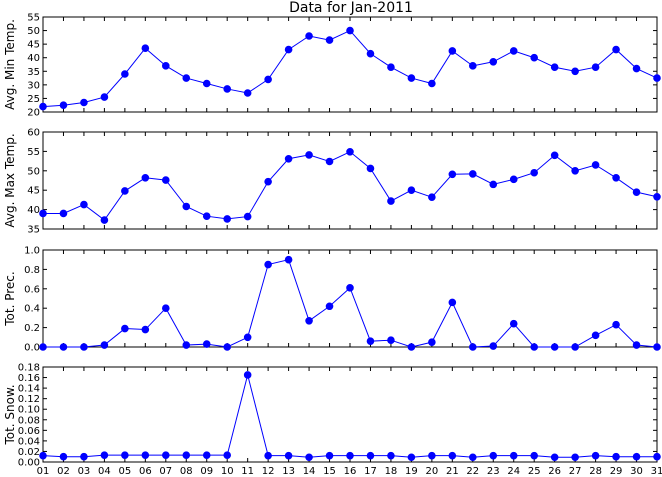  Describe the element at coordinates (29, 410) in the screenshot. I see `panel-4-ytick-label: 0.10` at that location.